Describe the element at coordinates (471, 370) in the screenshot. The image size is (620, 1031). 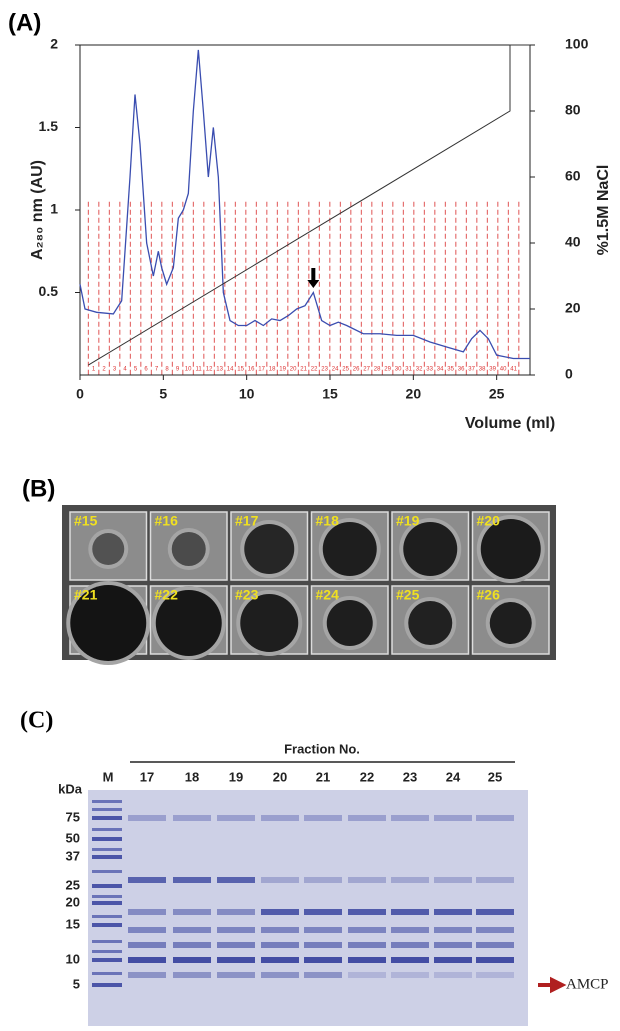
I see `fraction-label: 37` at that location.